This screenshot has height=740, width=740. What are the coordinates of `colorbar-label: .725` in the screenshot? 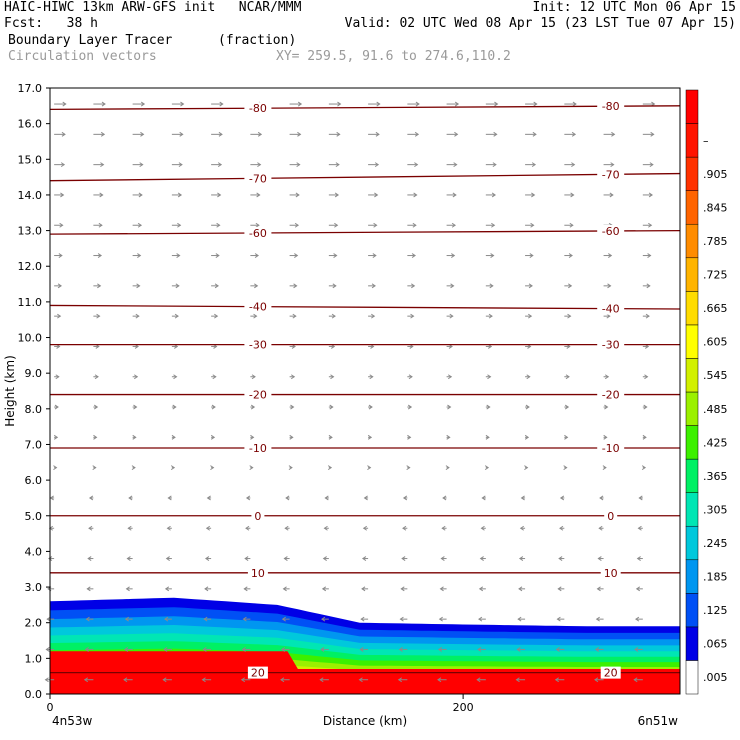 It's located at (715, 275).